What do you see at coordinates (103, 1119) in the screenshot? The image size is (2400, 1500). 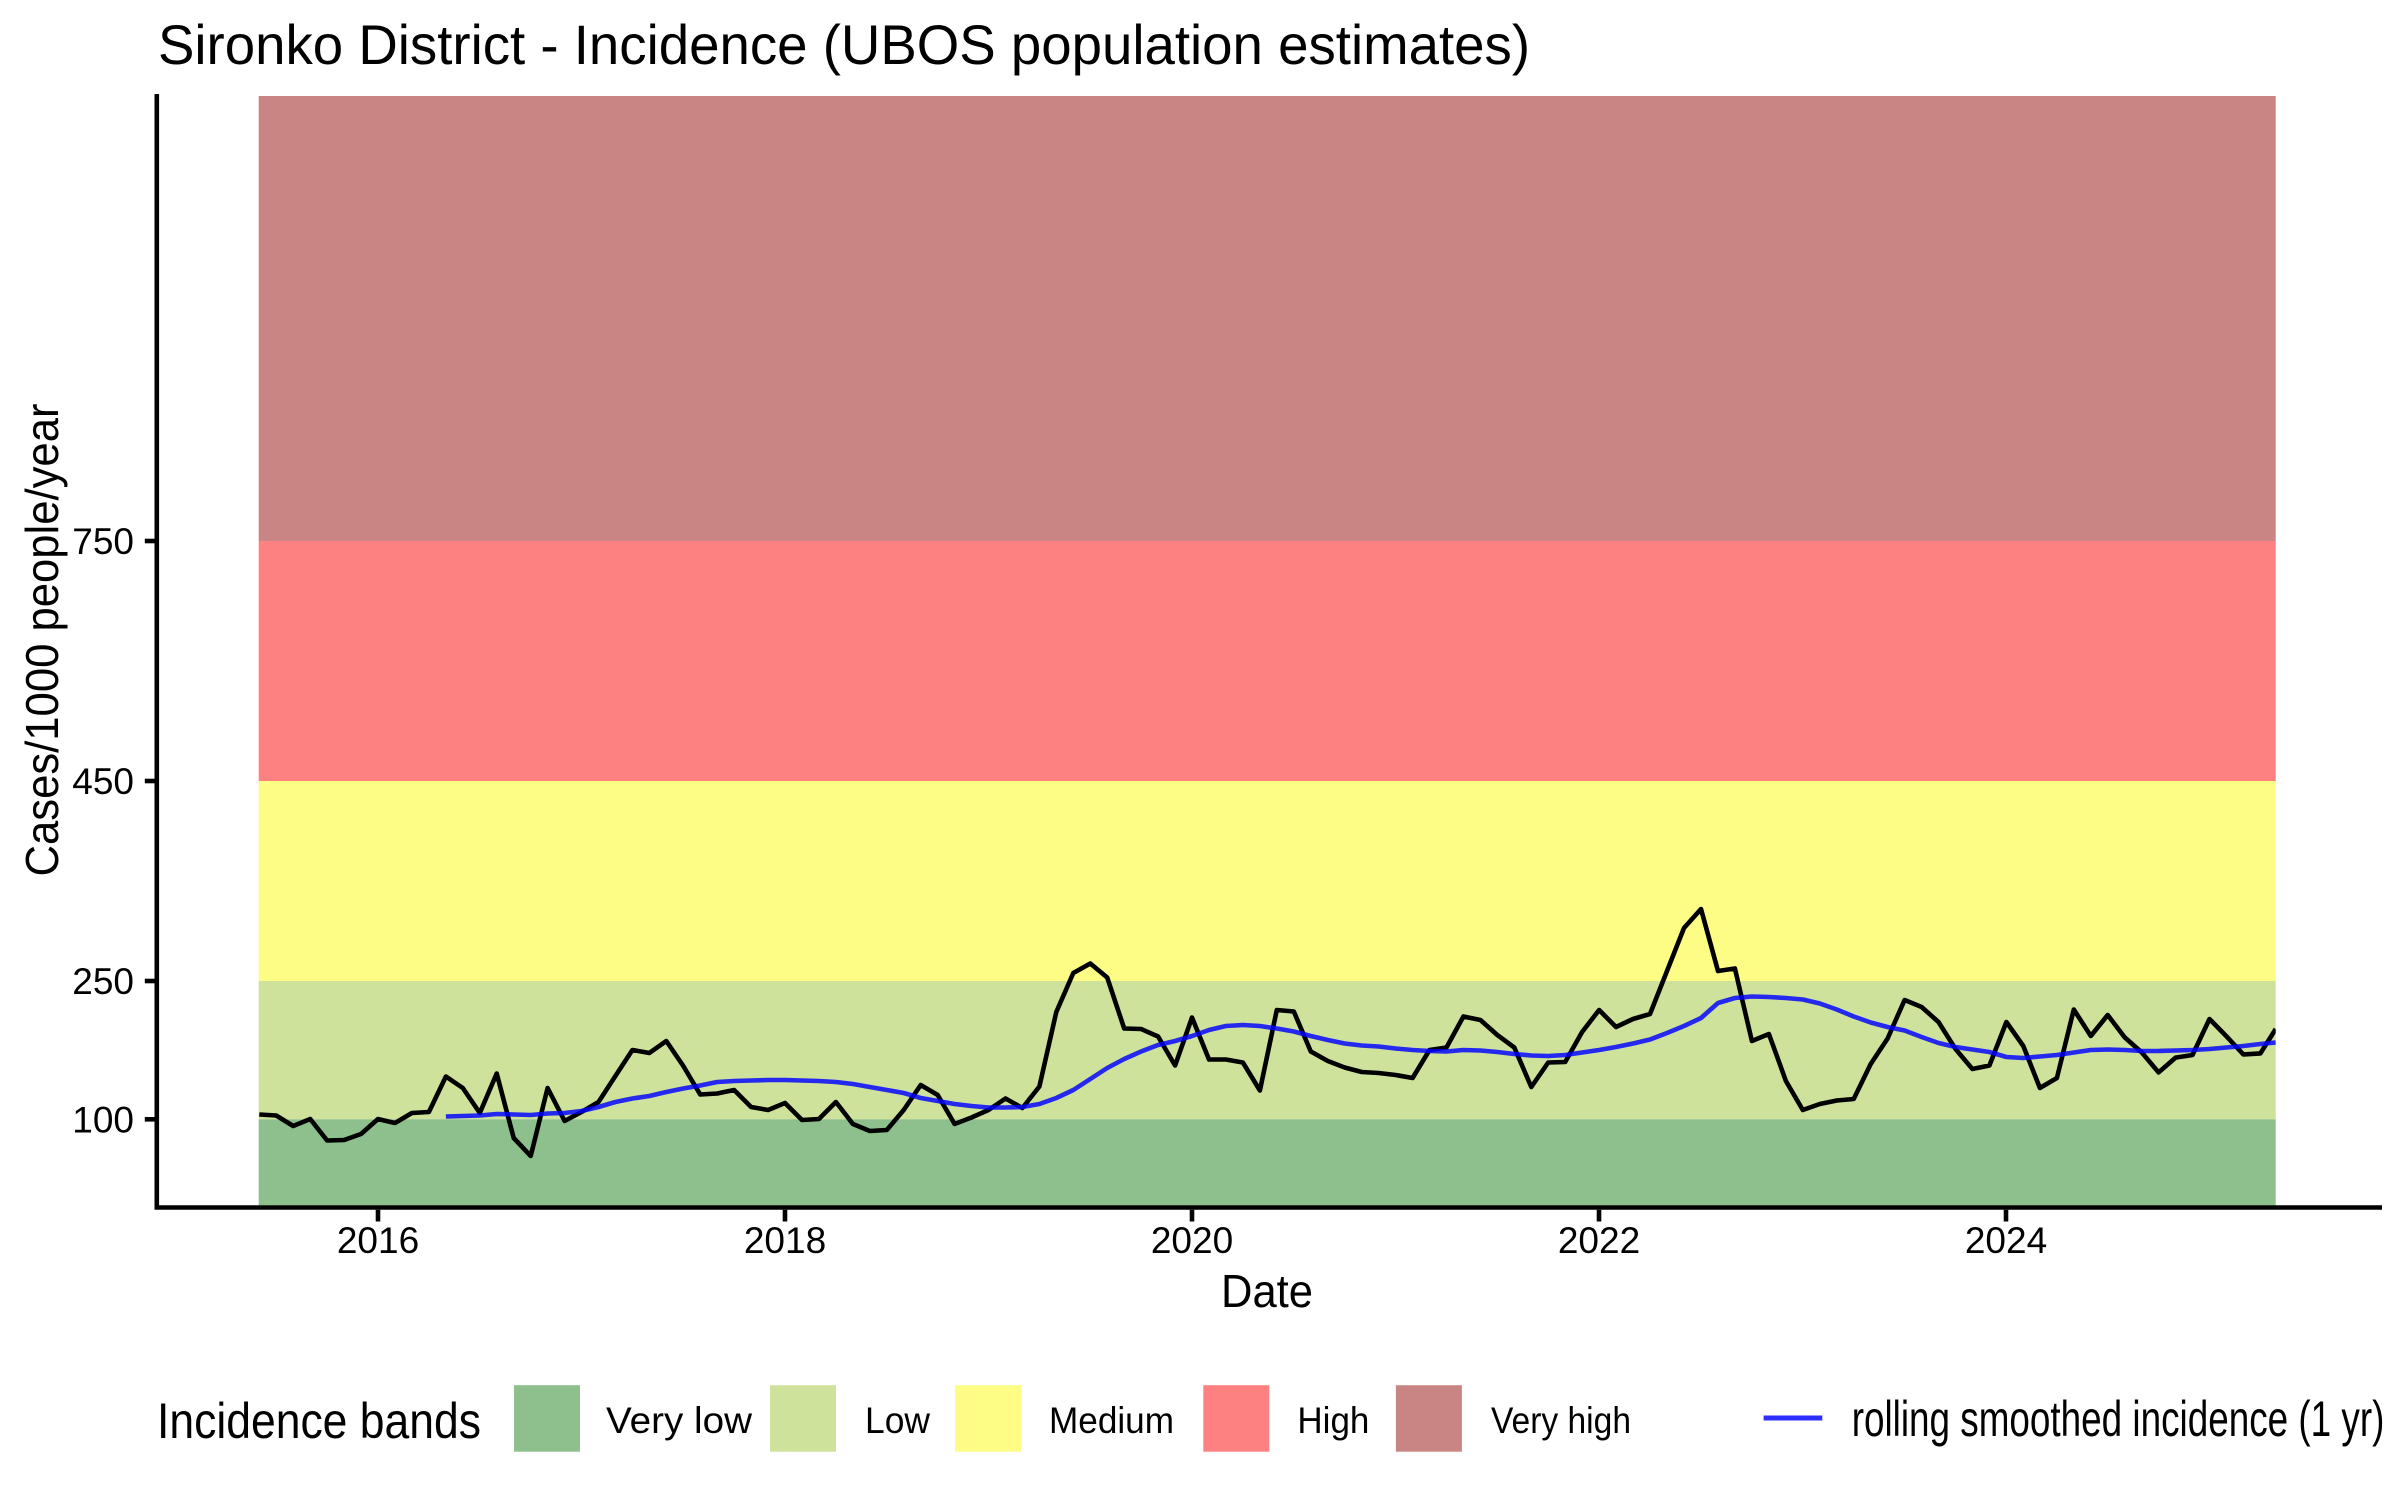 I see `svg-text: 100` at bounding box center [103, 1119].